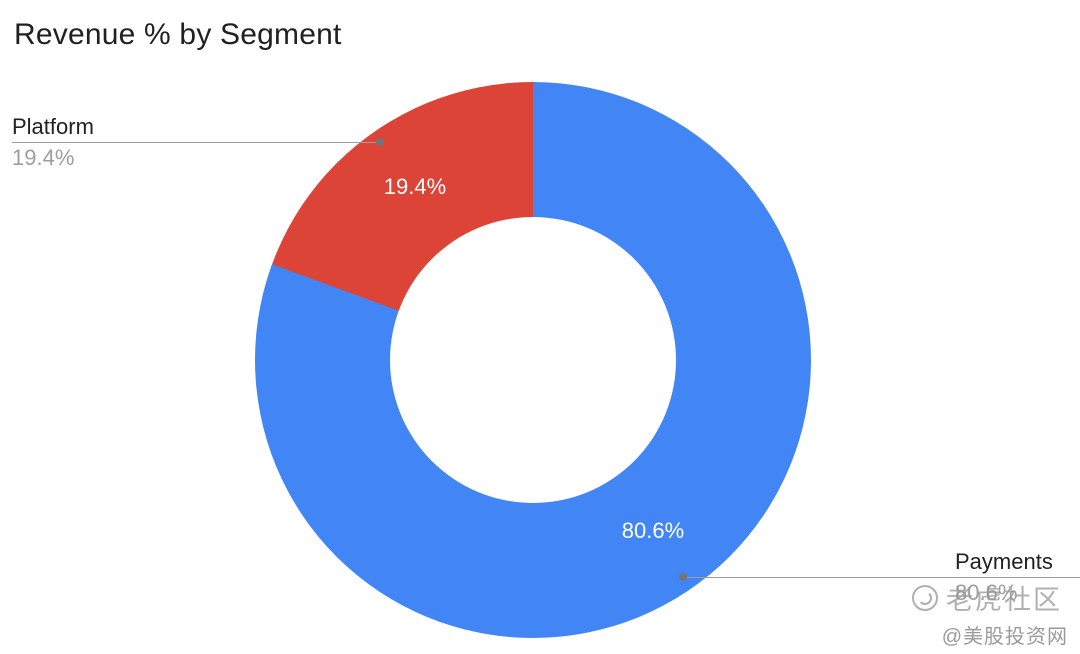 Image resolution: width=1080 pixels, height=654 pixels. Describe the element at coordinates (415, 186) in the screenshot. I see `slice-value-label-platform: 19.4%` at that location.